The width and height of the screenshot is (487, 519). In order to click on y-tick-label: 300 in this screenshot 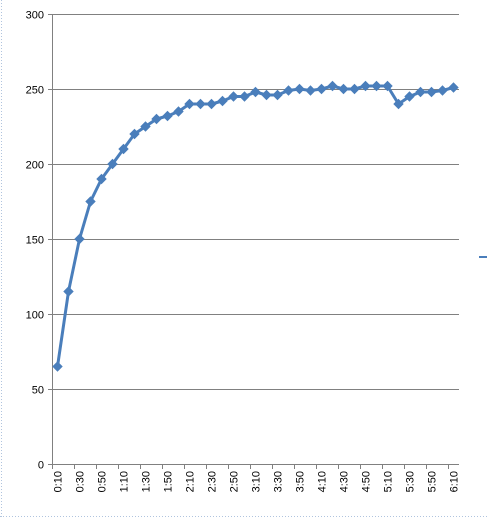, I will do `click(35, 16)`.